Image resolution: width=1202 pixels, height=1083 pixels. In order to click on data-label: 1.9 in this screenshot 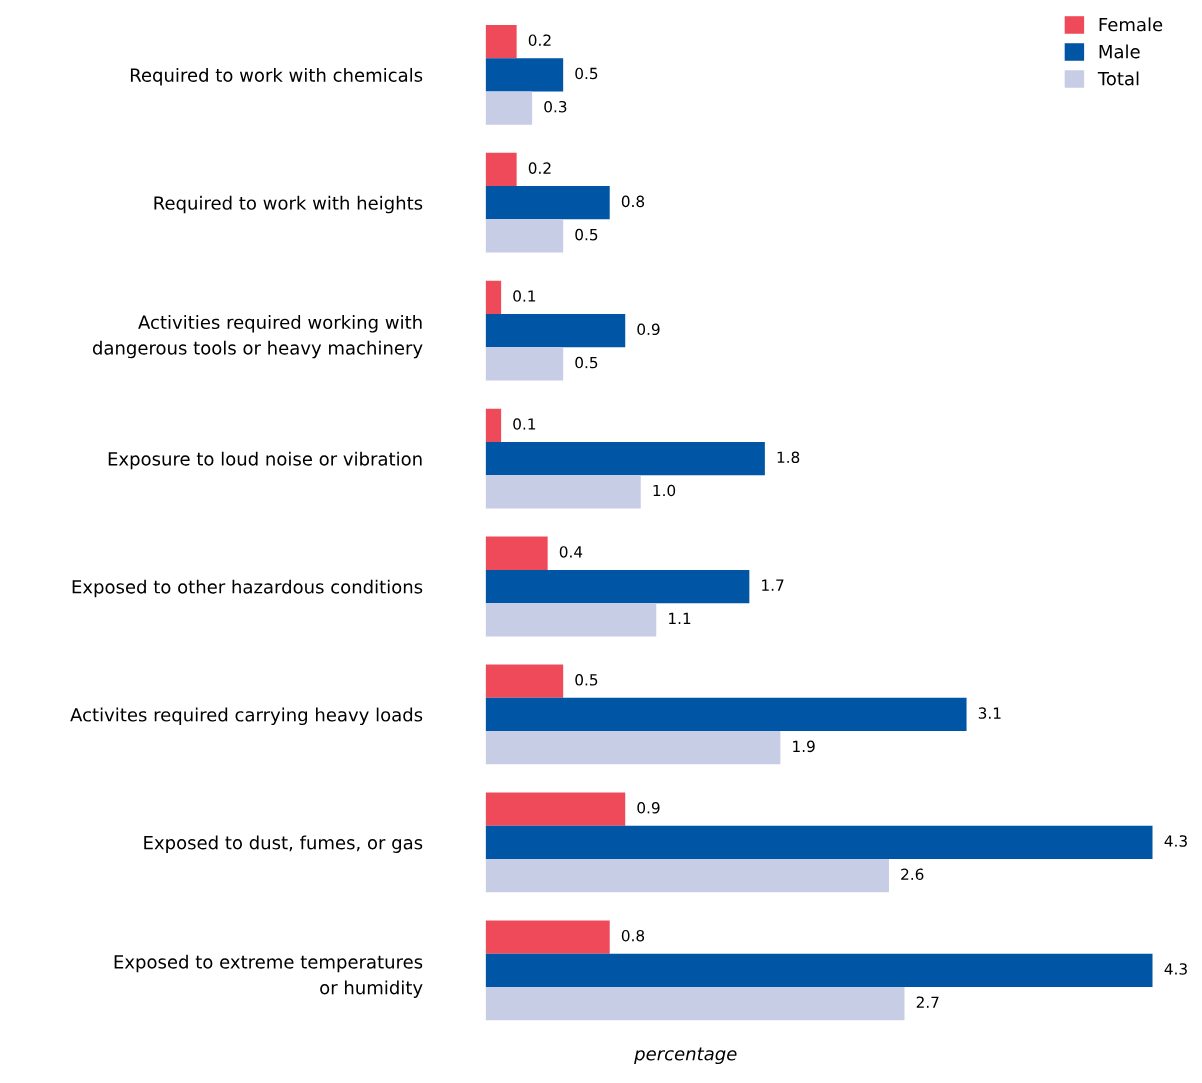, I will do `click(804, 746)`.